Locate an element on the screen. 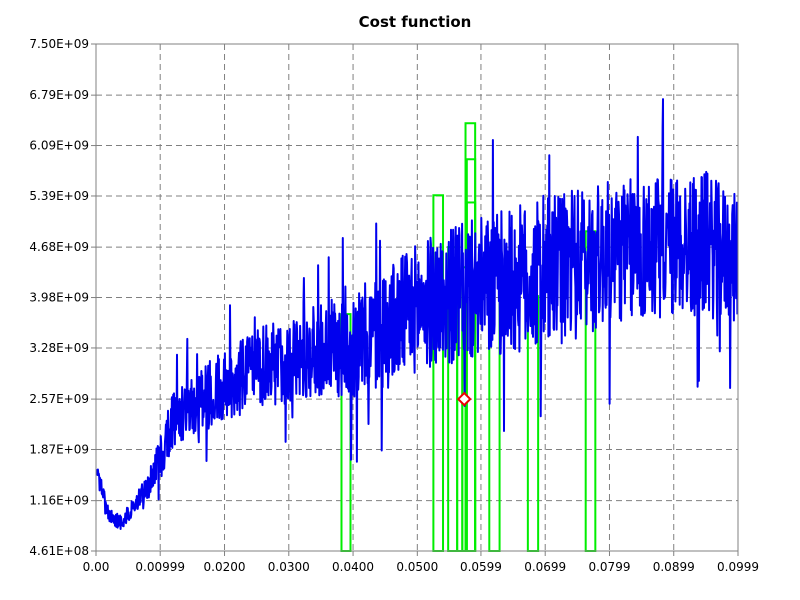 The width and height of the screenshot is (800, 600). x-tick-label: 0.0400 is located at coordinates (353, 567).